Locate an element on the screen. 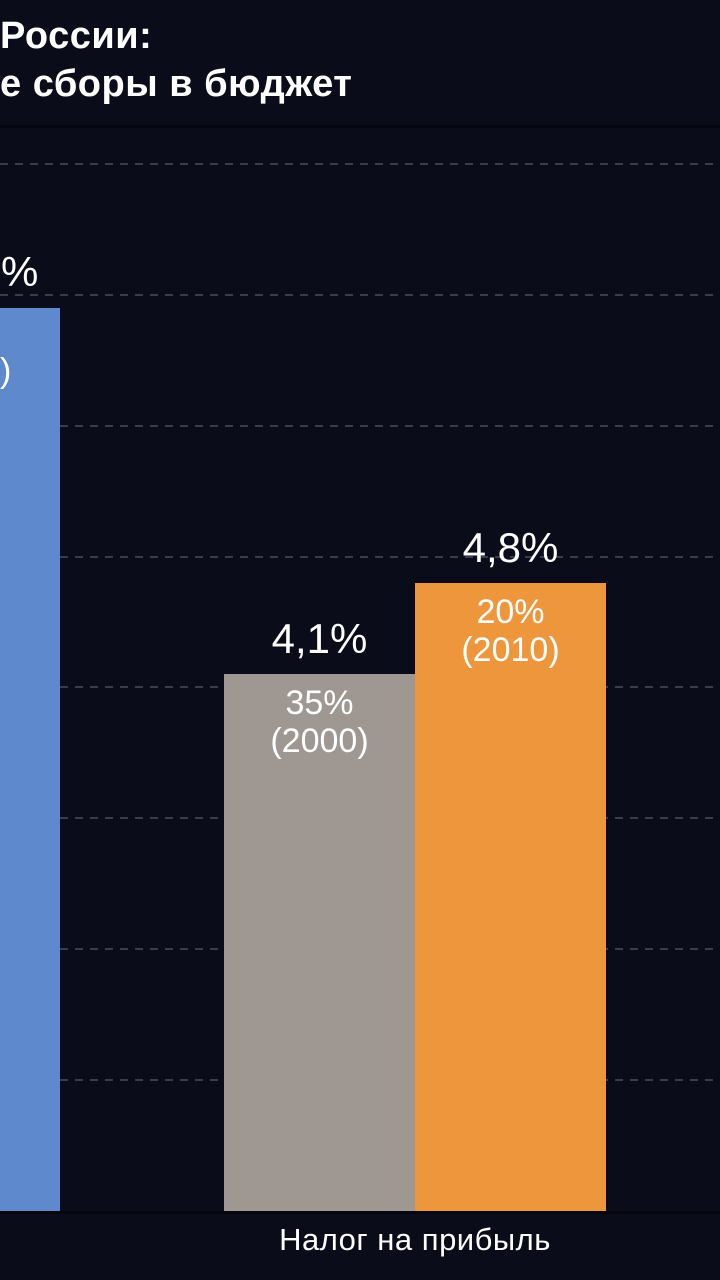 The width and height of the screenshot is (720, 1280). bar-gray-inner-label: 35% (2000) is located at coordinates (319, 717).